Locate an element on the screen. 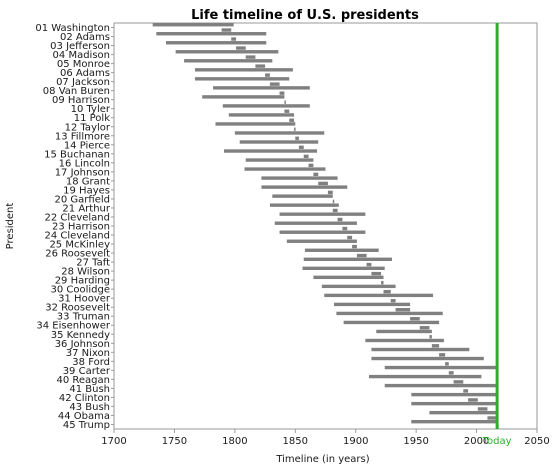 The width and height of the screenshot is (552, 470). president-3-label: 03 Jefferson is located at coordinates (80, 46).